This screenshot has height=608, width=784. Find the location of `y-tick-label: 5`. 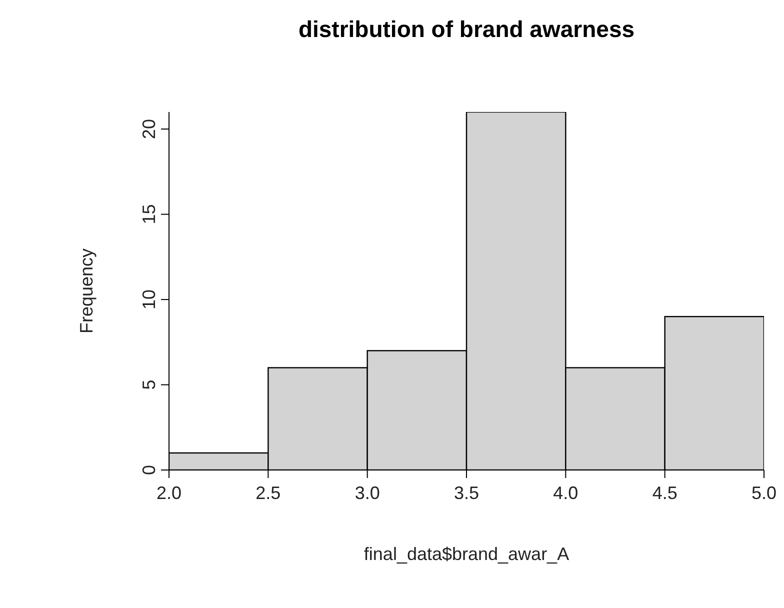

y-tick-label: 5 is located at coordinates (149, 385).